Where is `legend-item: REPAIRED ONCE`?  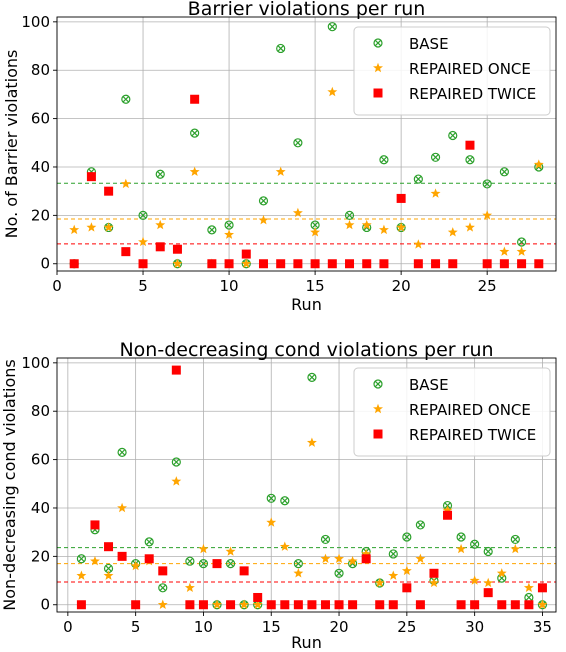
legend-item: REPAIRED ONCE is located at coordinates (452, 410).